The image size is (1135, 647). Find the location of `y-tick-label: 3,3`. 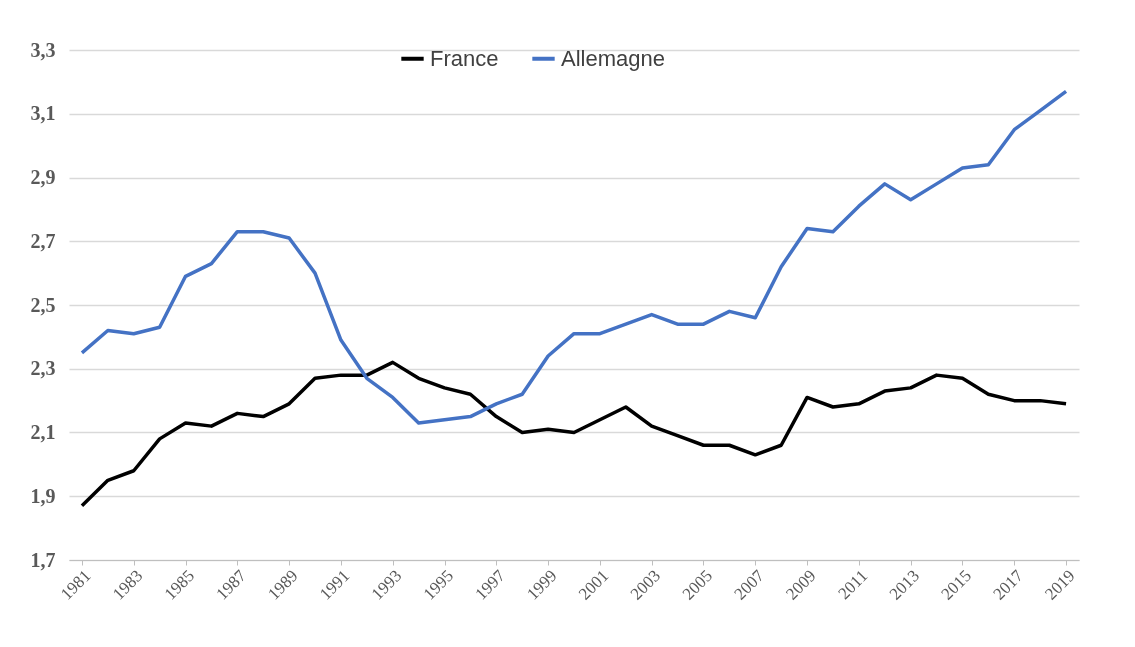

y-tick-label: 3,3 is located at coordinates (43, 49).